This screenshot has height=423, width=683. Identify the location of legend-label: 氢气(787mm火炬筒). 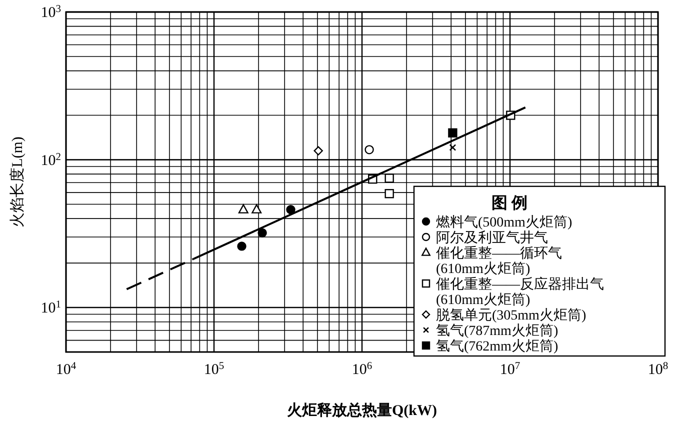
(497, 331).